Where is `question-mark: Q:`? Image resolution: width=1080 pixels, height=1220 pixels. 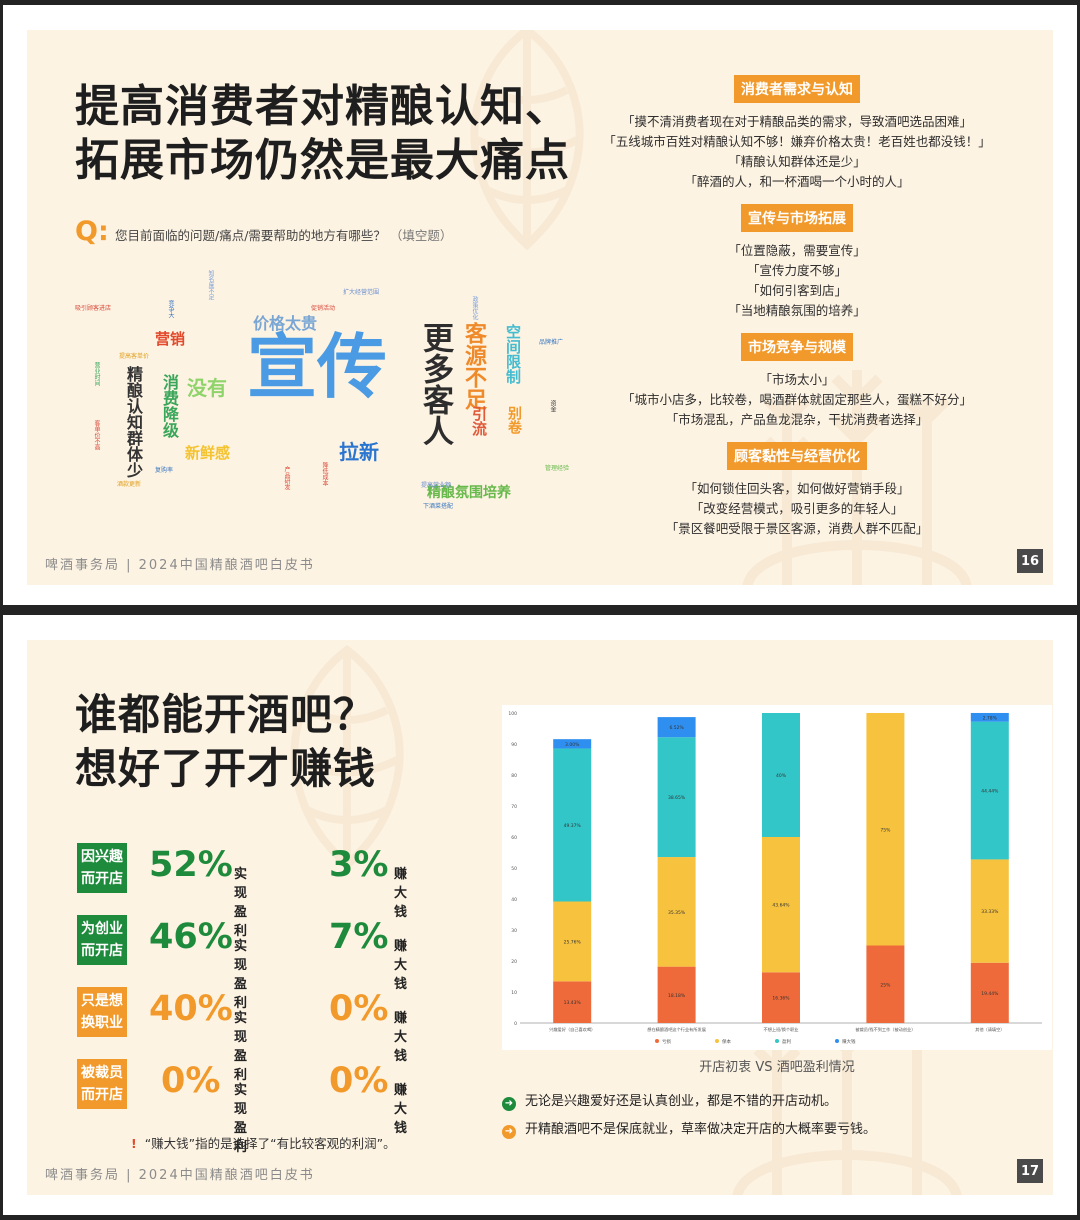
question-mark: Q: is located at coordinates (92, 231).